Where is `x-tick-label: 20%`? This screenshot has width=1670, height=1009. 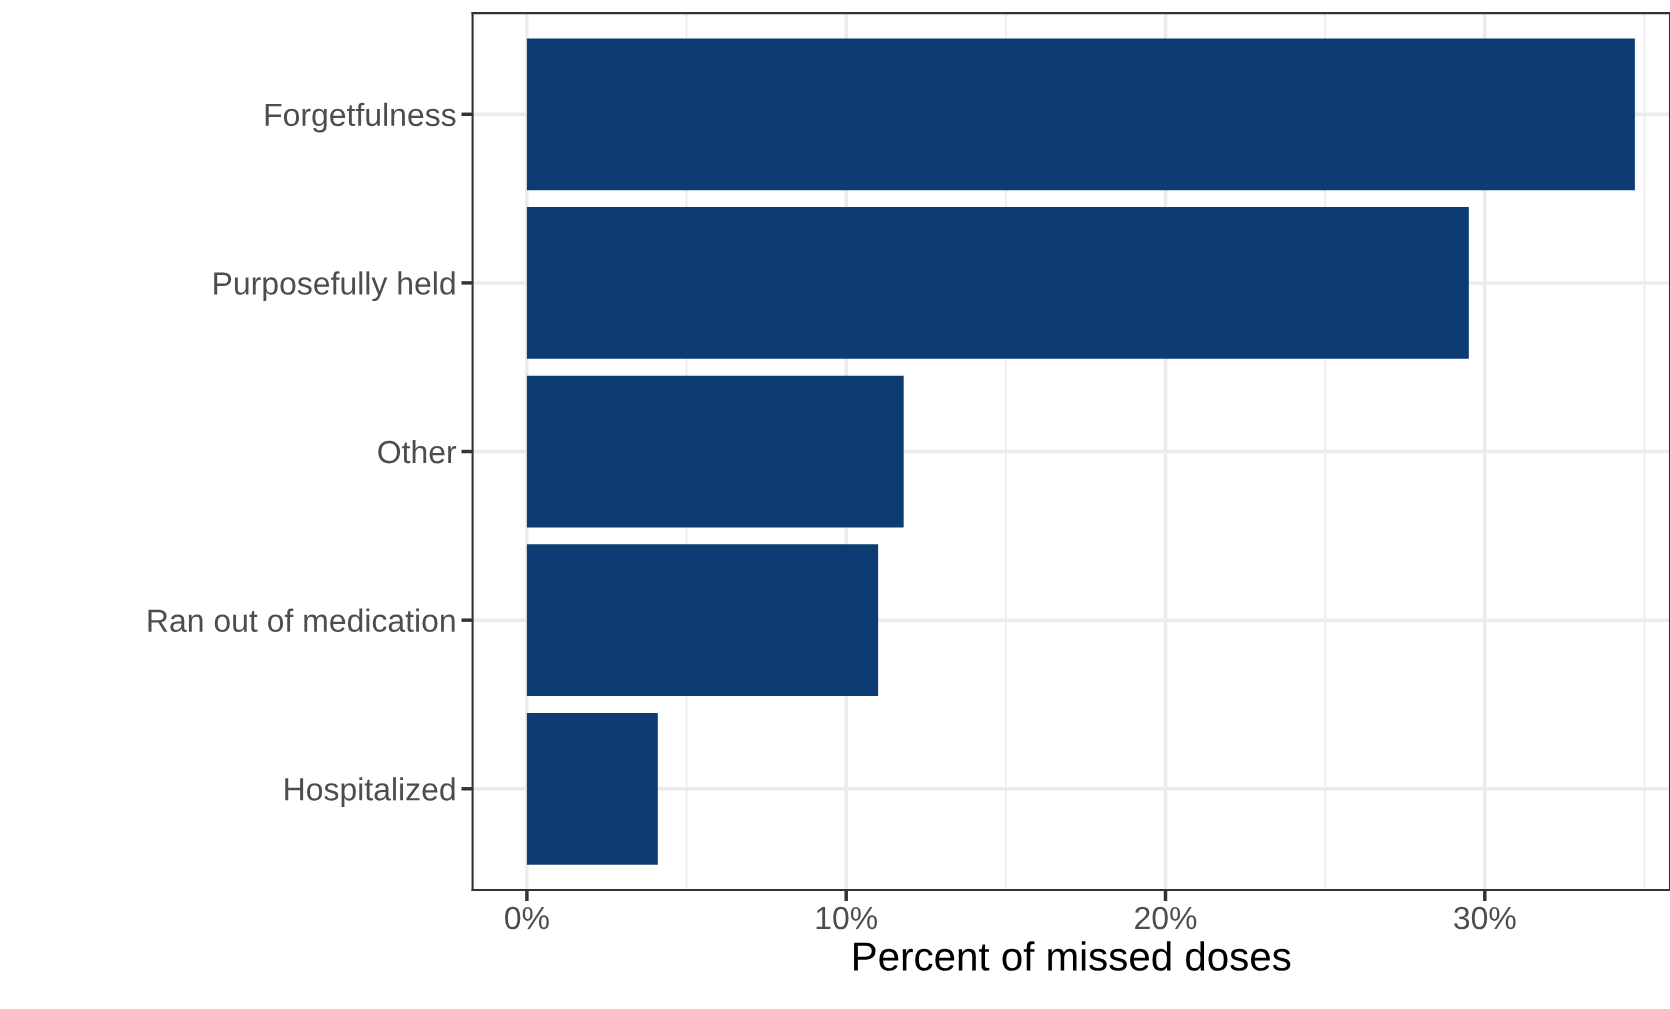
x-tick-label: 20% is located at coordinates (1166, 918).